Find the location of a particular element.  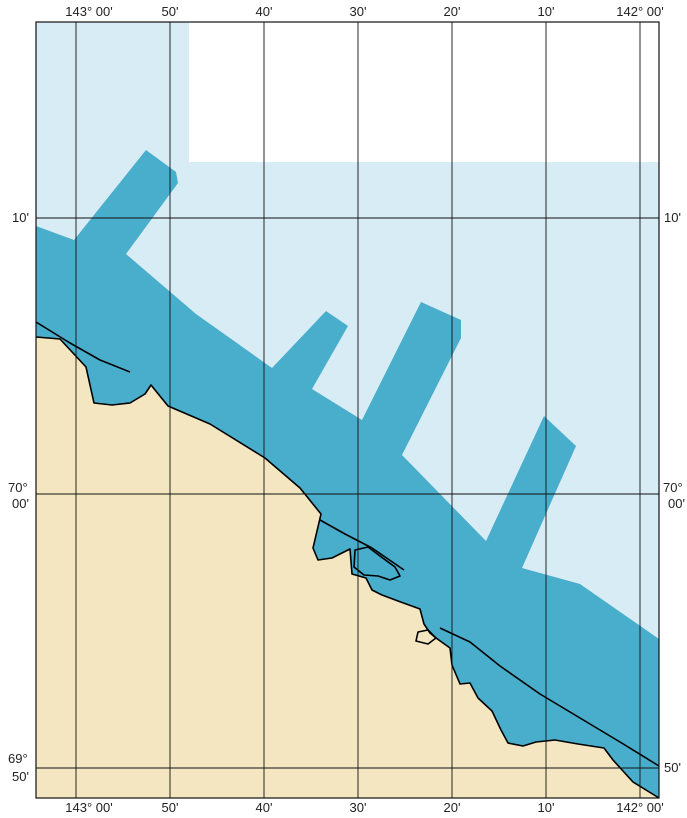

lon-label-bottom: 50' is located at coordinates (170, 807).